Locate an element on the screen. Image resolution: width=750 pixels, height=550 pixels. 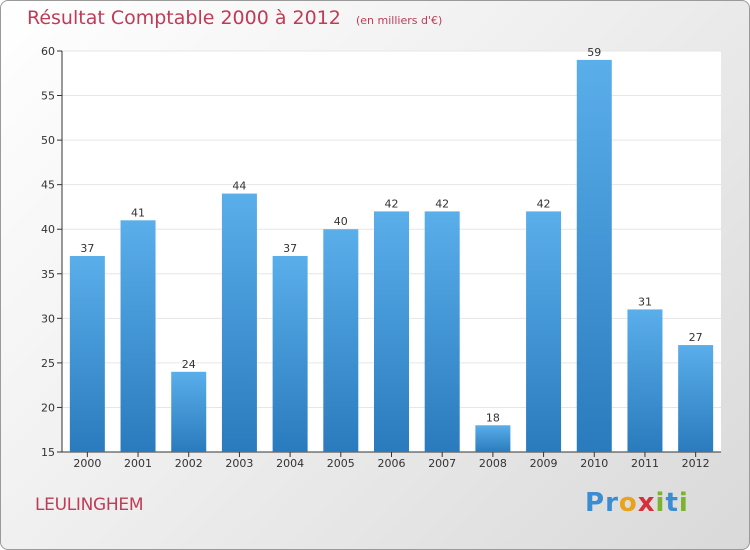
y-tick-label: 35 is located at coordinates (48, 274).